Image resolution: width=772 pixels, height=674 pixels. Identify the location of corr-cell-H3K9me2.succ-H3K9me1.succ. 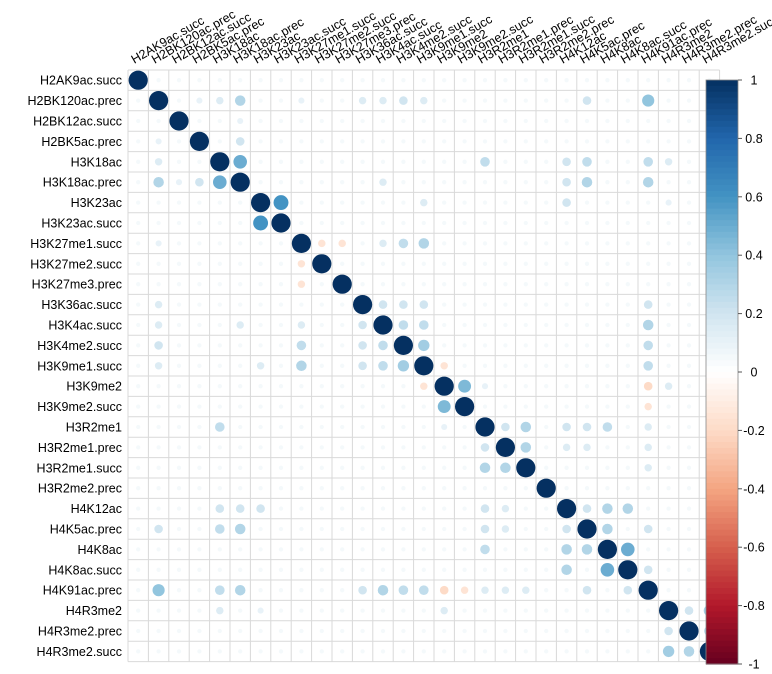
(423, 406).